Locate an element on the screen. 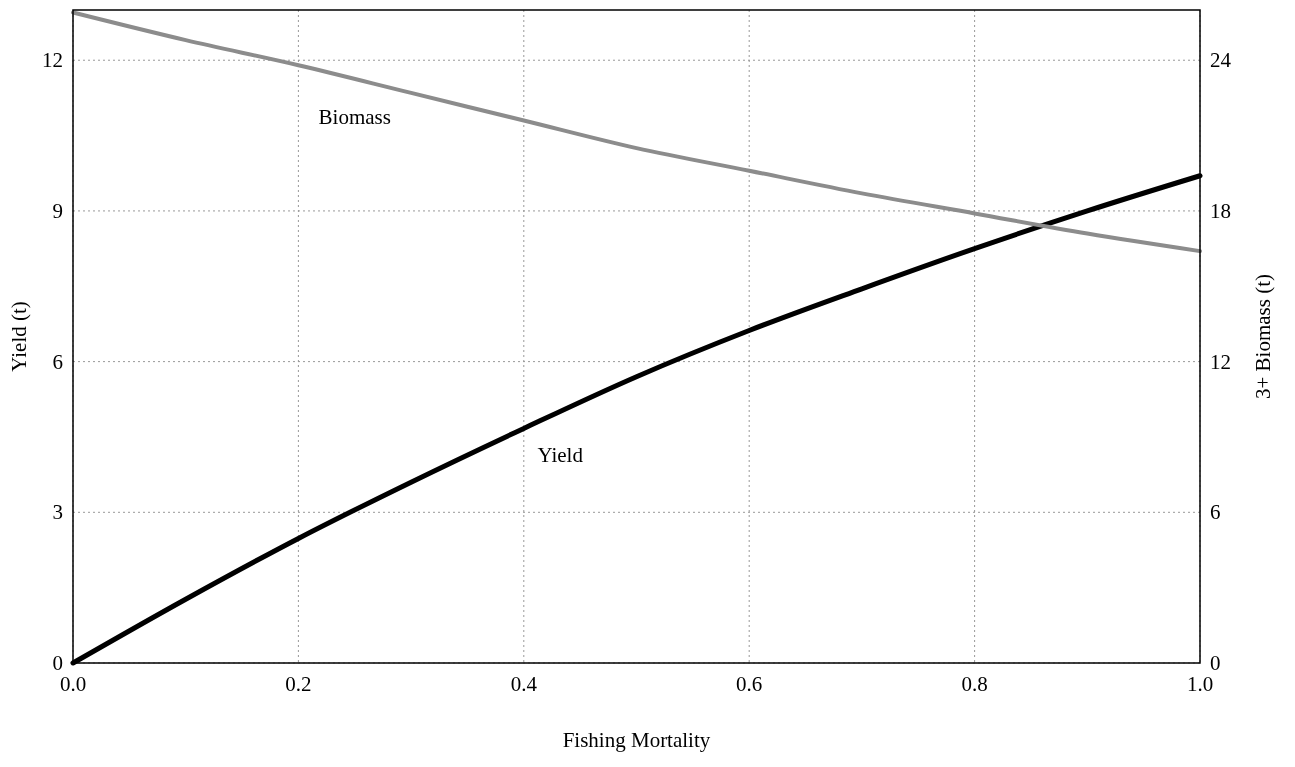 This screenshot has height=767, width=1295. y-tick-label: 6 is located at coordinates (57, 361).